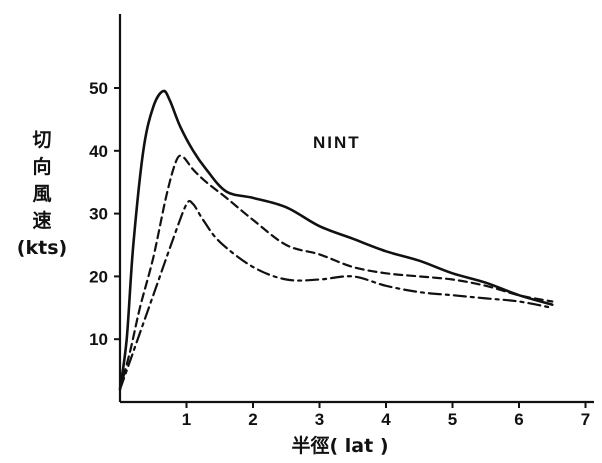 The height and width of the screenshot is (463, 602). Describe the element at coordinates (41, 140) in the screenshot. I see `y-axis-label-line-1: 切` at that location.